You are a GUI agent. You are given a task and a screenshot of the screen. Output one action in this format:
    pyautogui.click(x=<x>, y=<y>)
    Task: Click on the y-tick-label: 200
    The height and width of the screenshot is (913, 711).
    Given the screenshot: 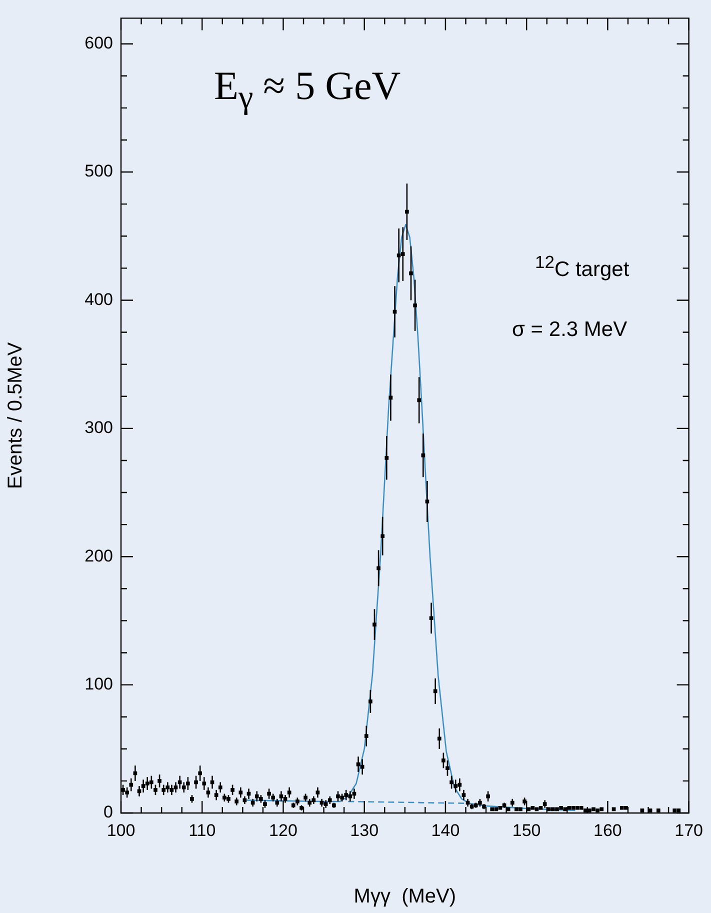 What is the action you would take?
    pyautogui.click(x=98, y=556)
    